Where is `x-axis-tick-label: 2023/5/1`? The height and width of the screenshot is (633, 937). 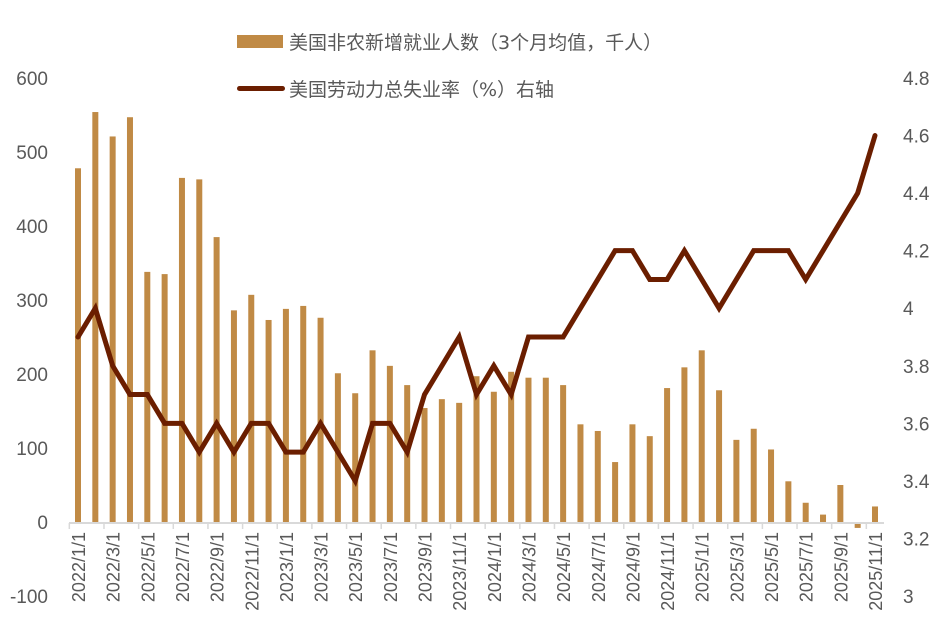 x-axis-tick-label: 2023/5/1 is located at coordinates (356, 567).